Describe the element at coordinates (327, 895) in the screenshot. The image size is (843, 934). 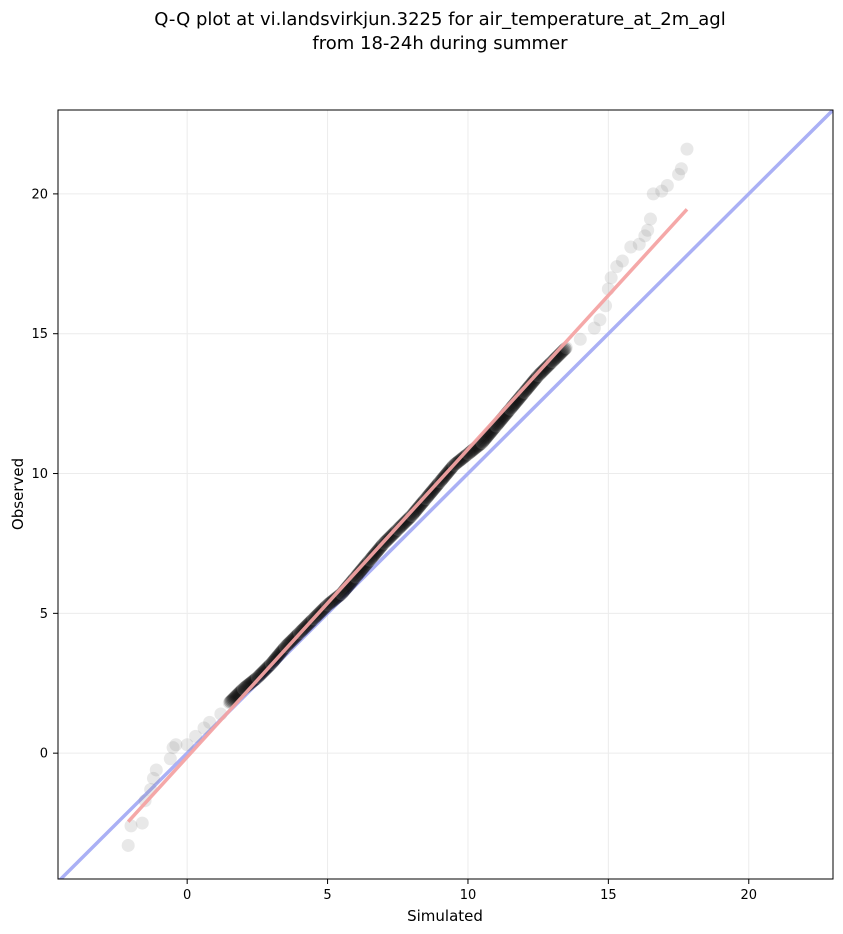
I see `x-tick-label: 5` at that location.